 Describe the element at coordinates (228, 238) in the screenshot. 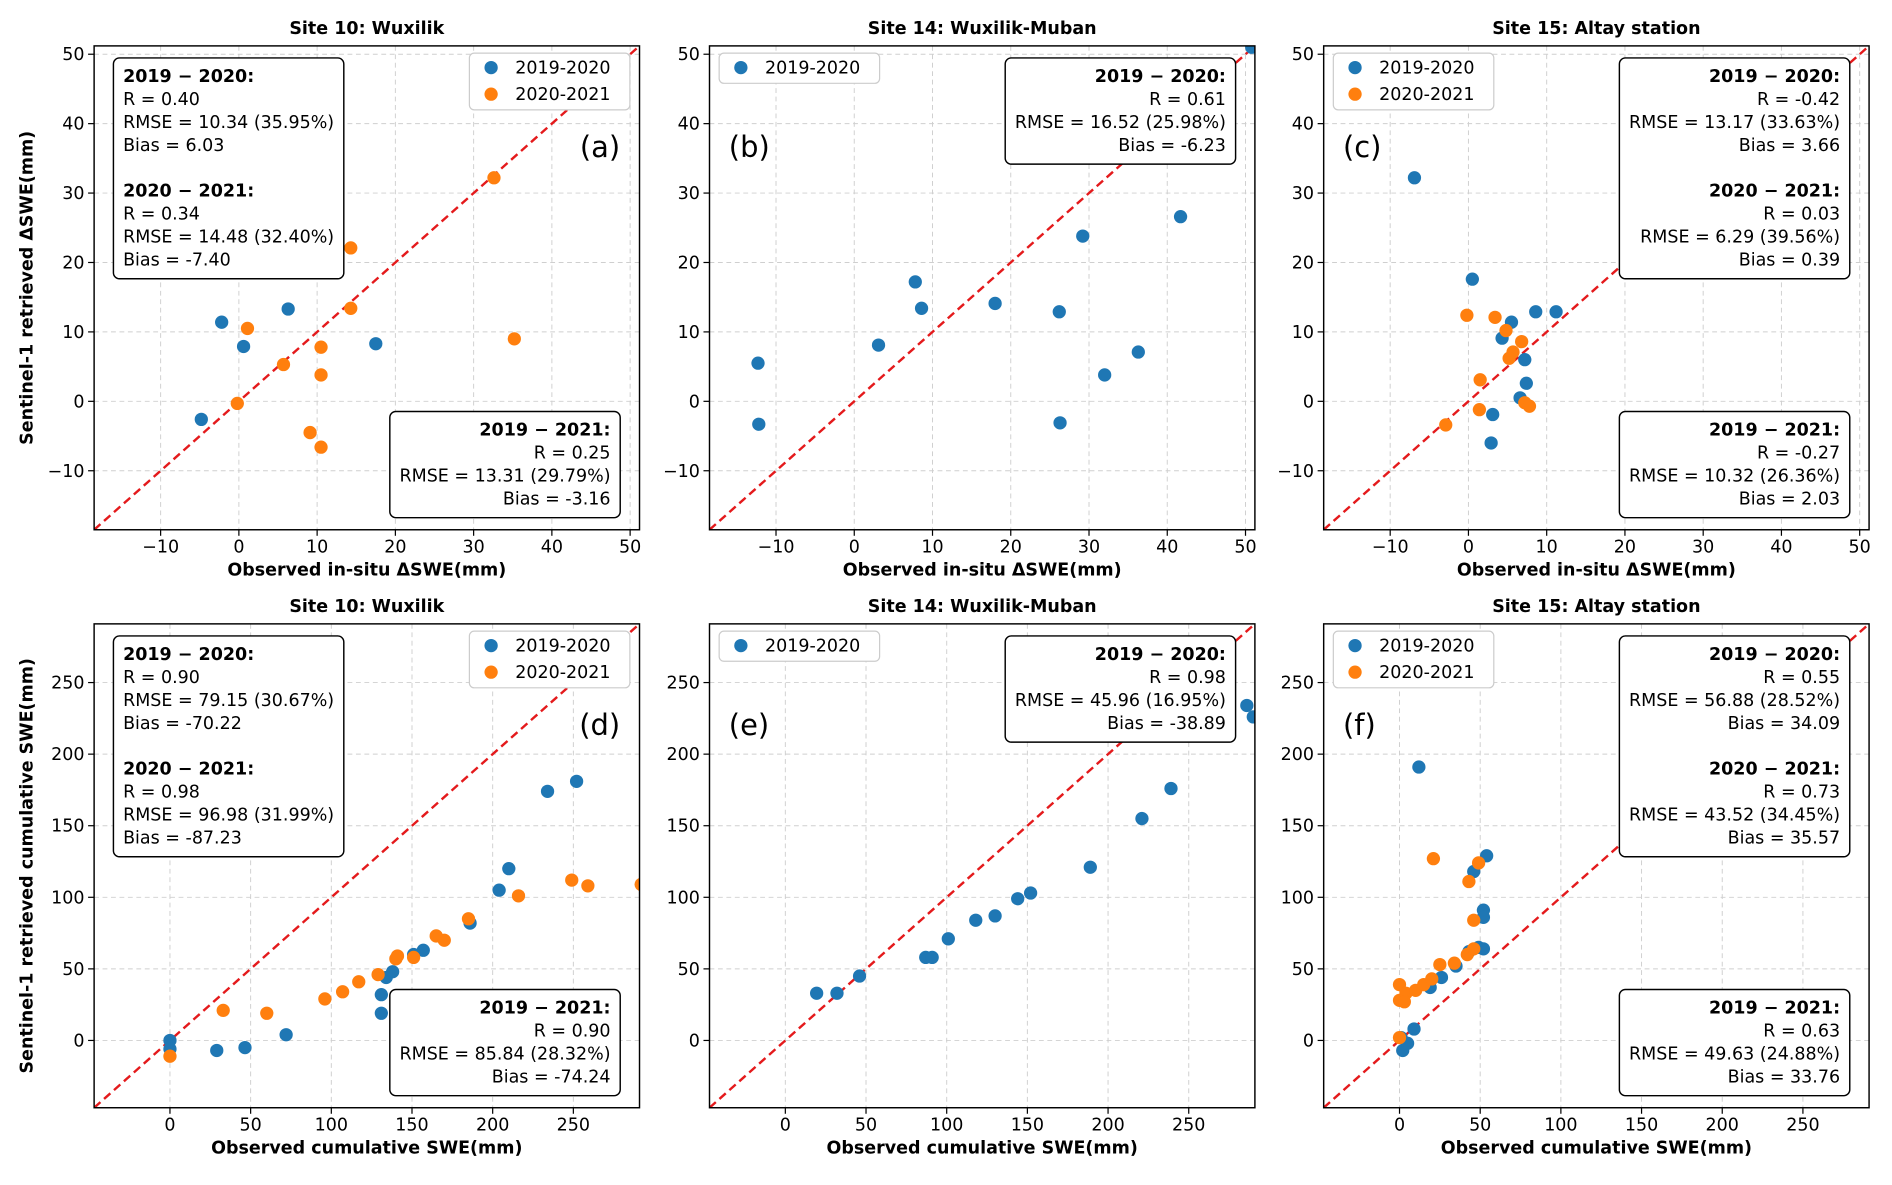

I see `stat-line: RMSE = 14.48 (32.40%)` at that location.